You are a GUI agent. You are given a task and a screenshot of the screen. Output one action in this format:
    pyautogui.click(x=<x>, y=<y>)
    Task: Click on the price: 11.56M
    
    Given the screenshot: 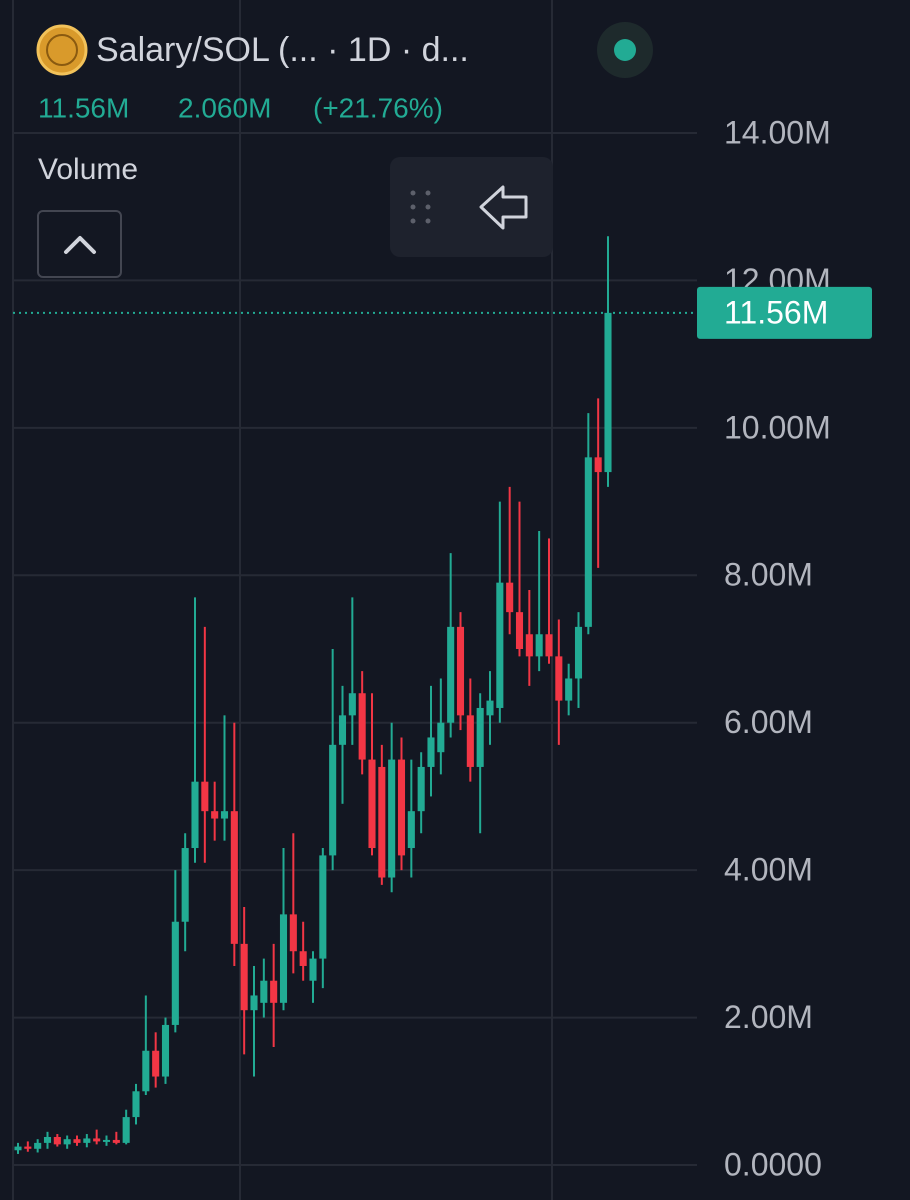 What is the action you would take?
    pyautogui.click(x=83, y=107)
    